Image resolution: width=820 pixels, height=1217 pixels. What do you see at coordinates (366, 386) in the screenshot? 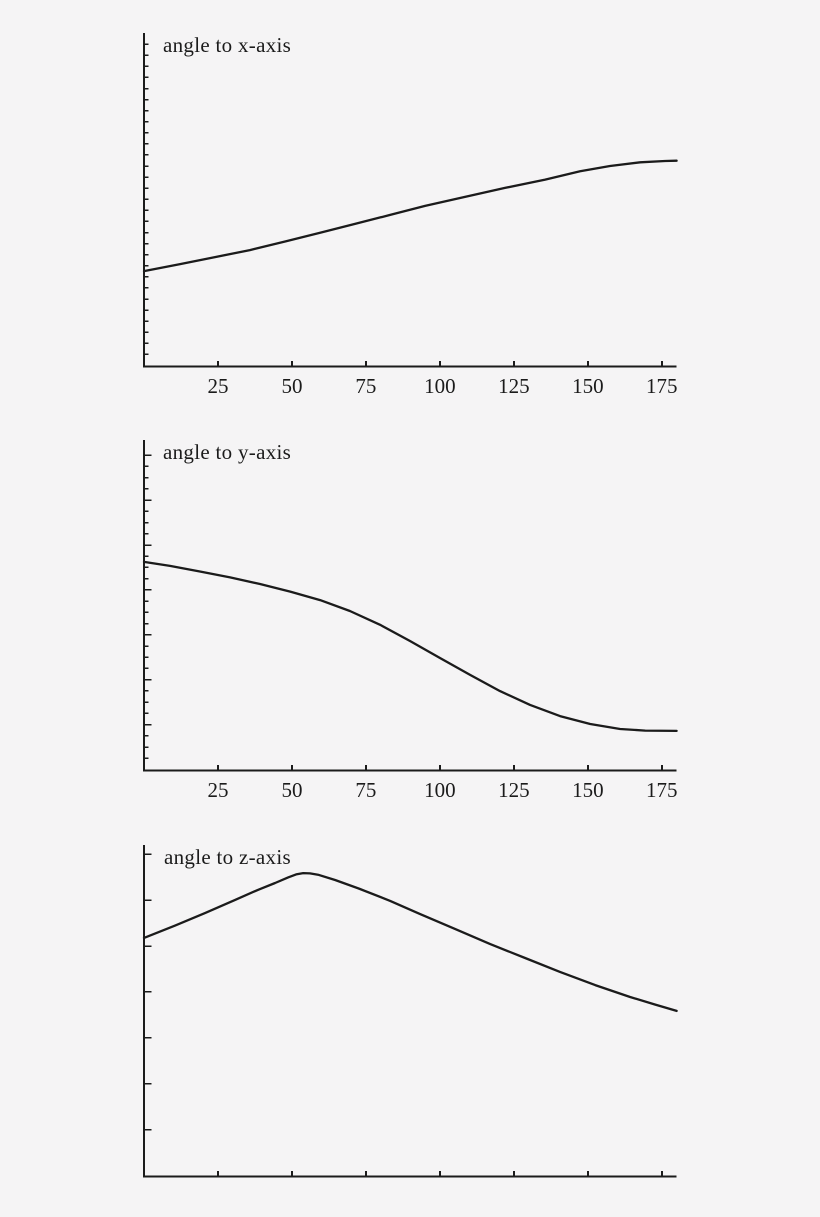
I see `x-tick-label: 75` at bounding box center [366, 386].